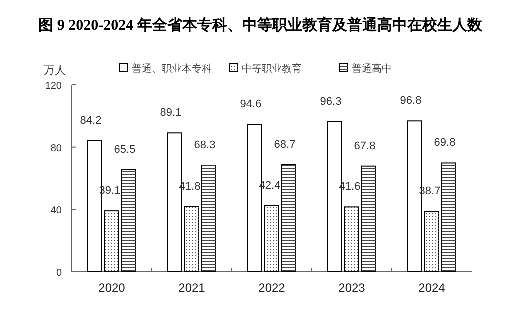 This screenshot has height=311, width=521. Describe the element at coordinates (372, 69) in the screenshot. I see `legend-label: 普通高中` at that location.